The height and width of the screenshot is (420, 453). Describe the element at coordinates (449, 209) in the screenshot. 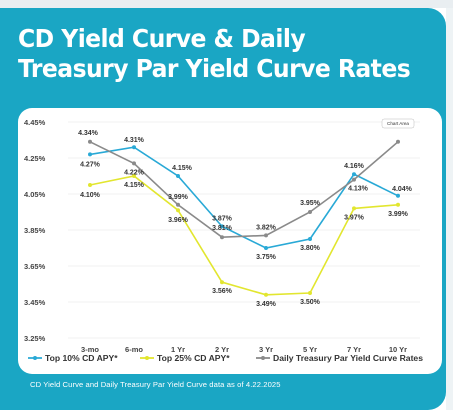

I see `right-edge` at that location.